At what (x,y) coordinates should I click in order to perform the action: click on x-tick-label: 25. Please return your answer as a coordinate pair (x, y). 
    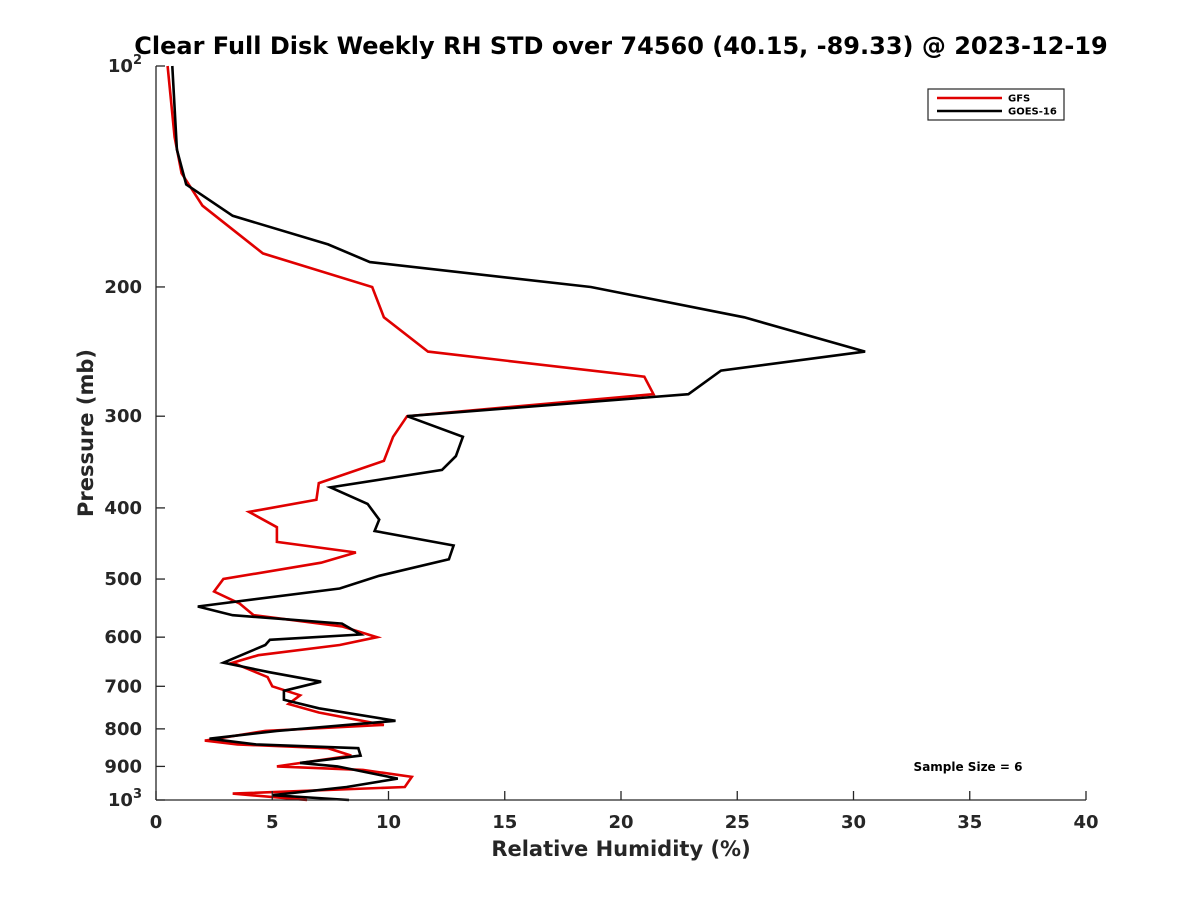
    Looking at the image, I should click on (737, 822).